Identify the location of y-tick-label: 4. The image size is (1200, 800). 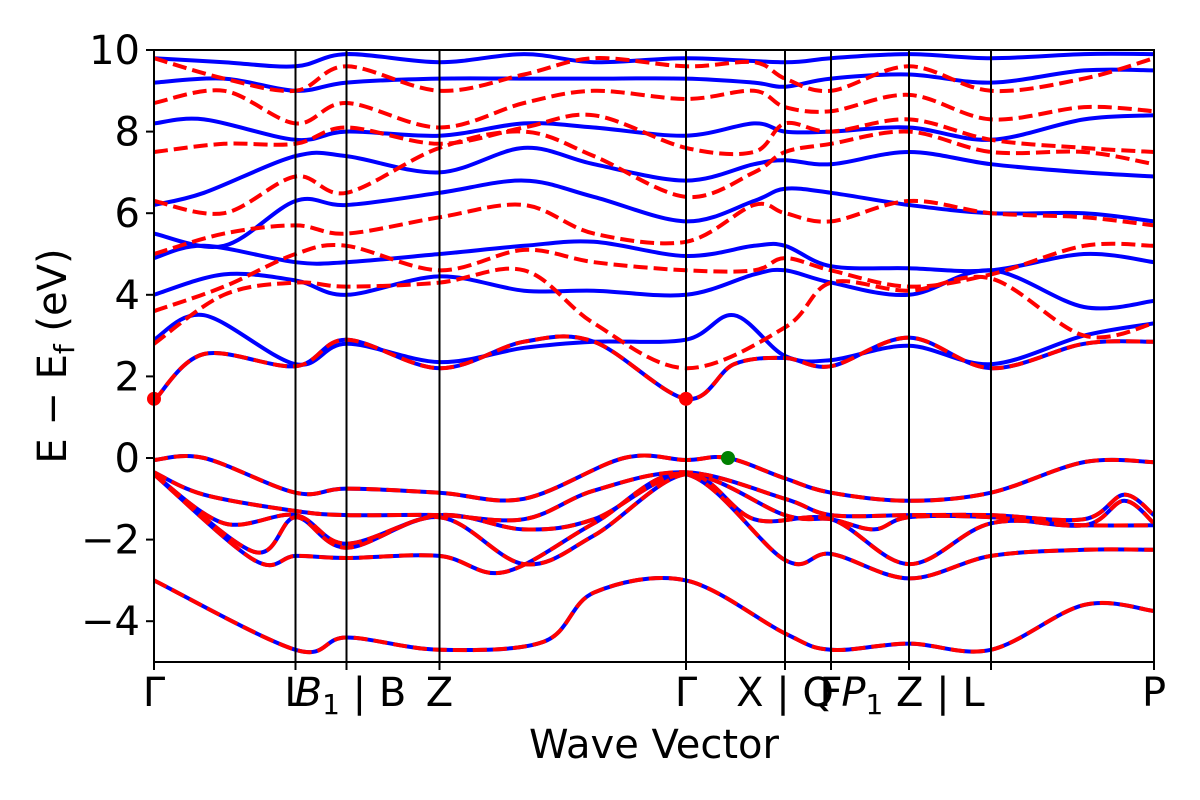
(127, 296).